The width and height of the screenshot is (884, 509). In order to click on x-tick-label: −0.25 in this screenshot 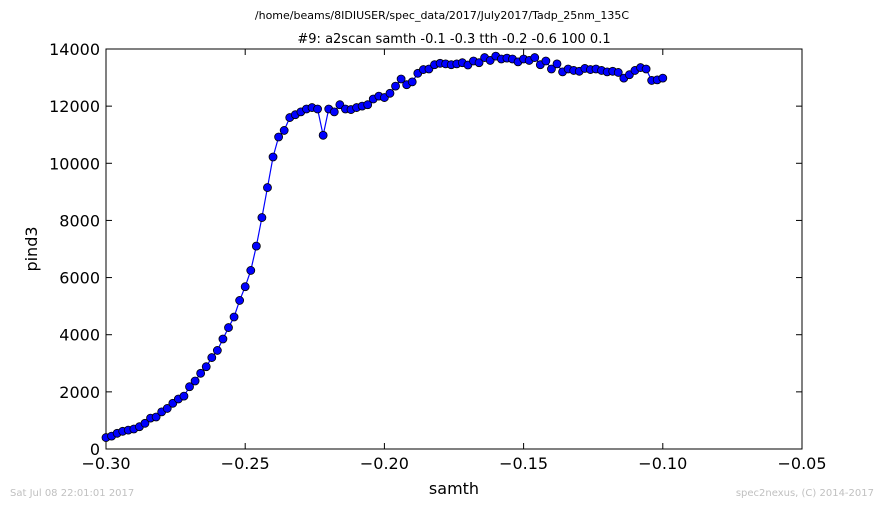, I will do `click(245, 463)`.